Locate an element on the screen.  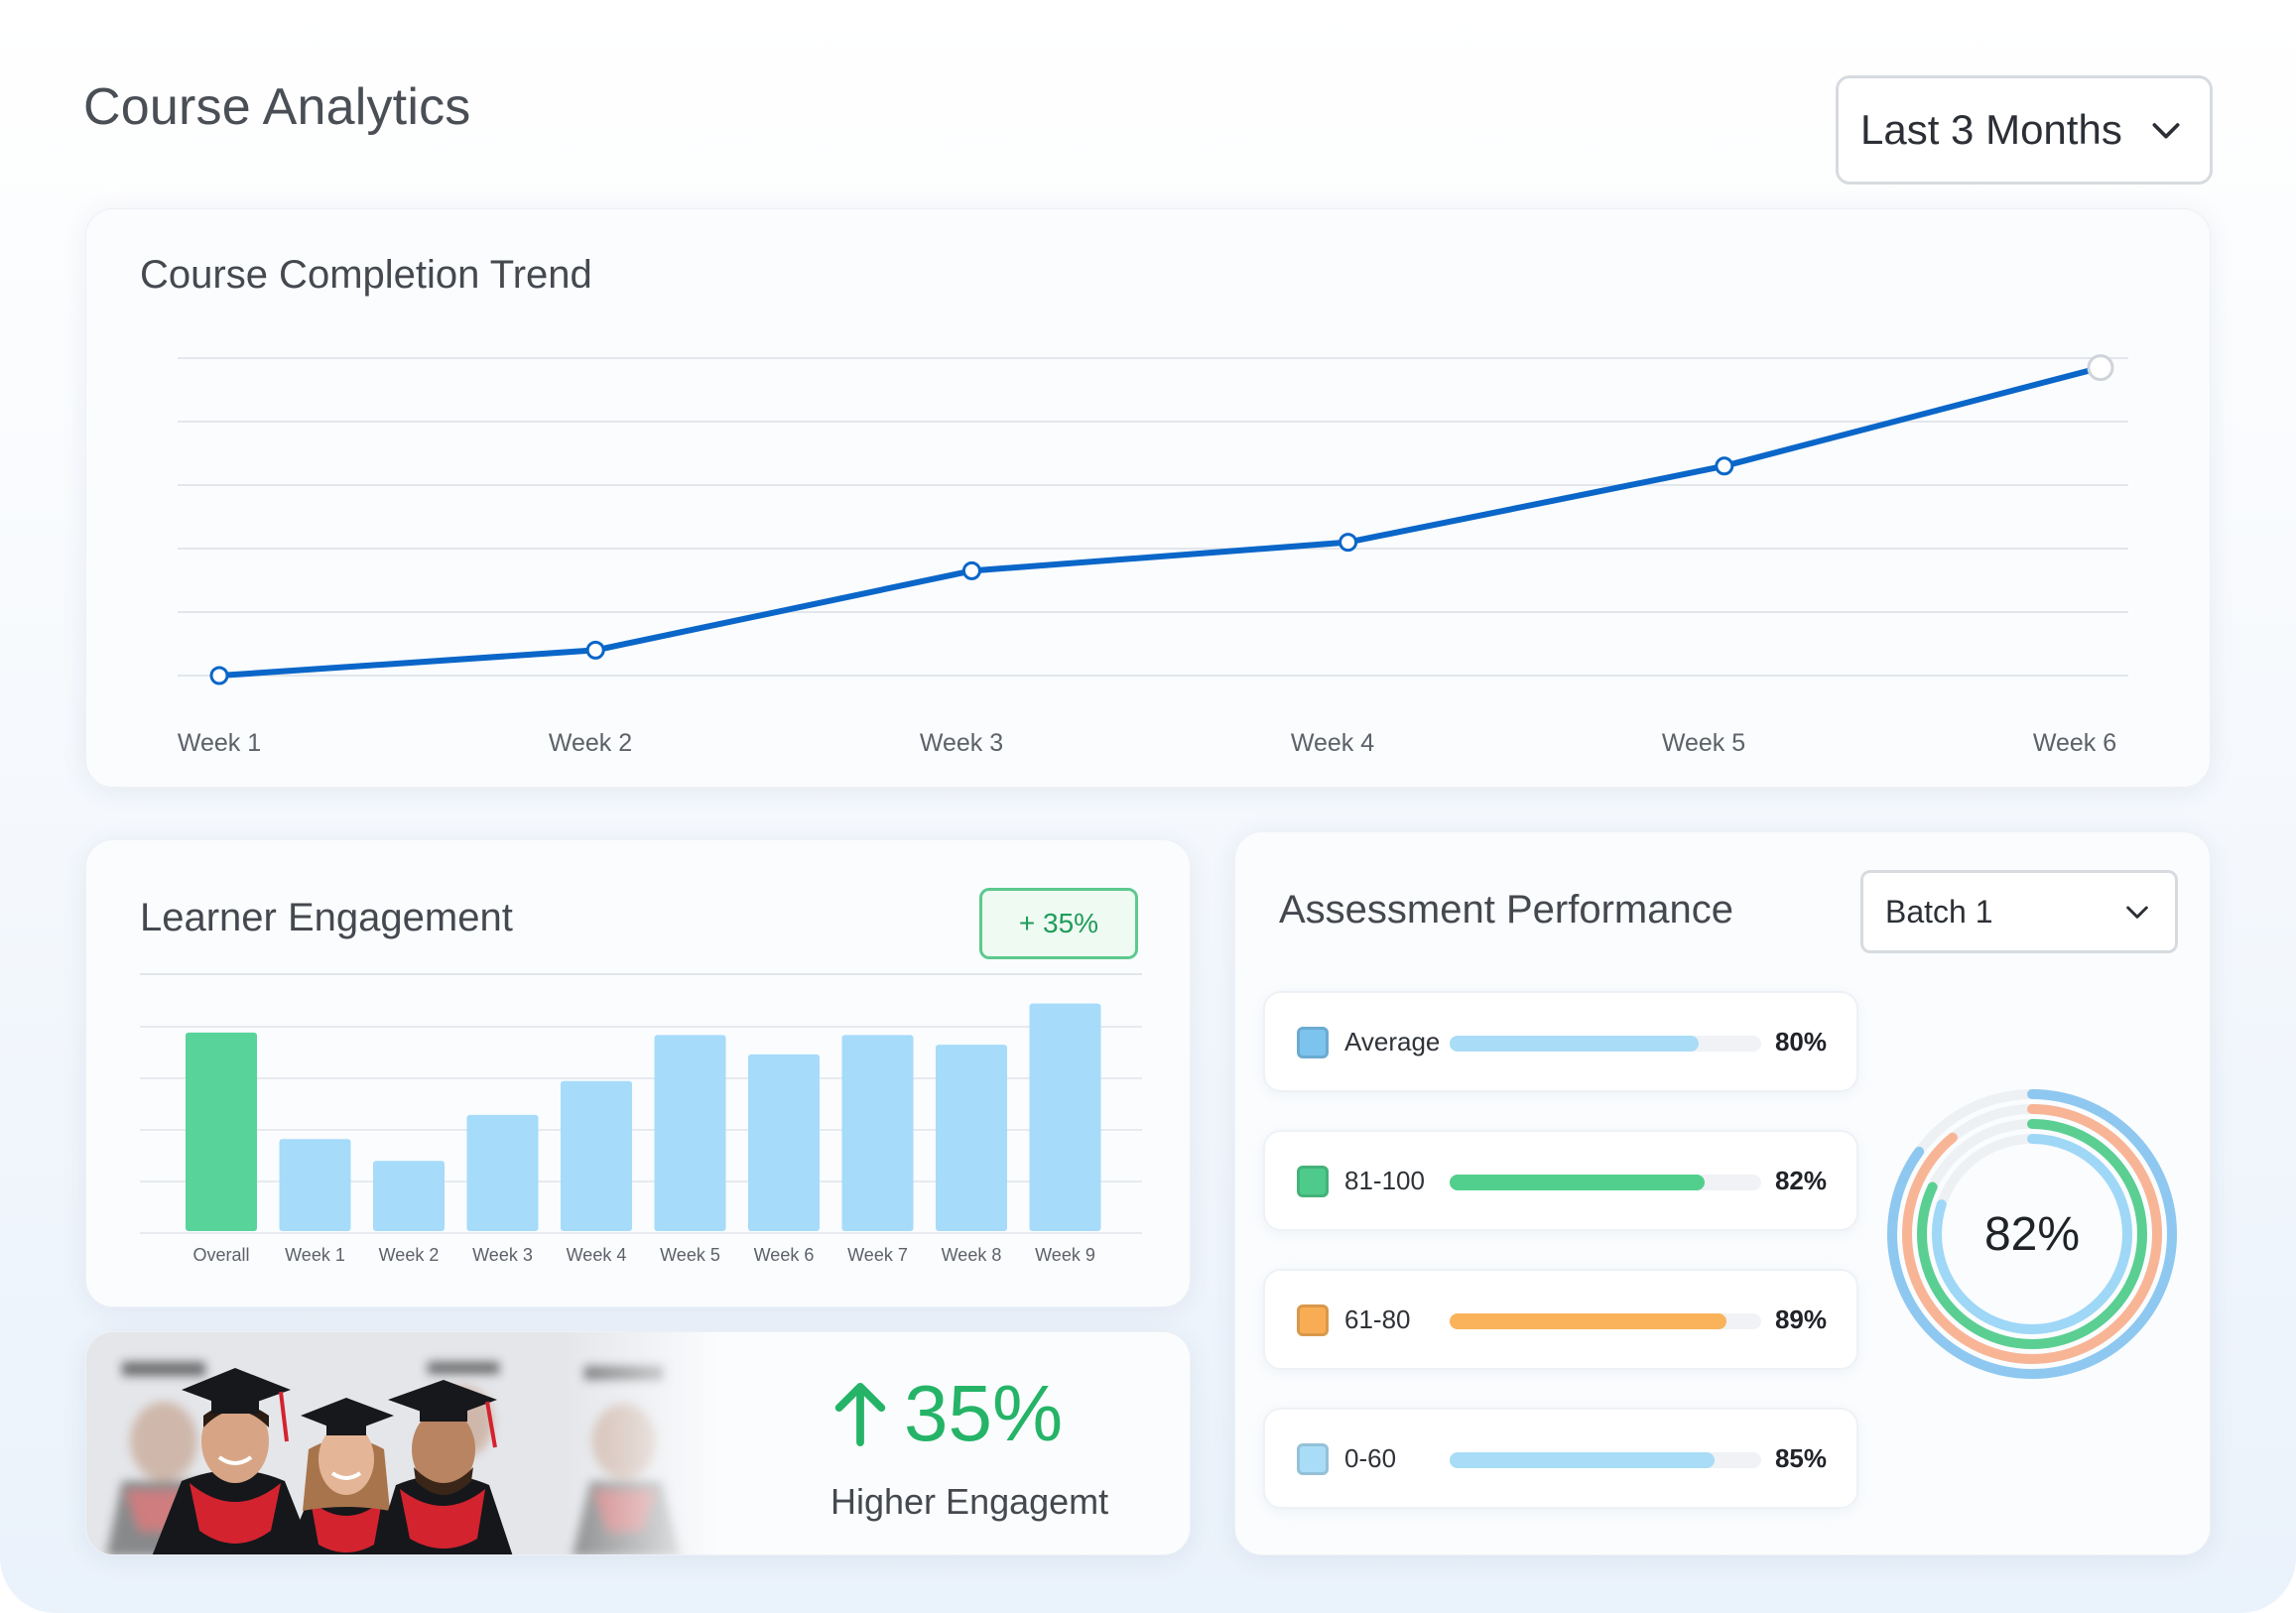
radial-center-value: 82% is located at coordinates (2032, 1234).